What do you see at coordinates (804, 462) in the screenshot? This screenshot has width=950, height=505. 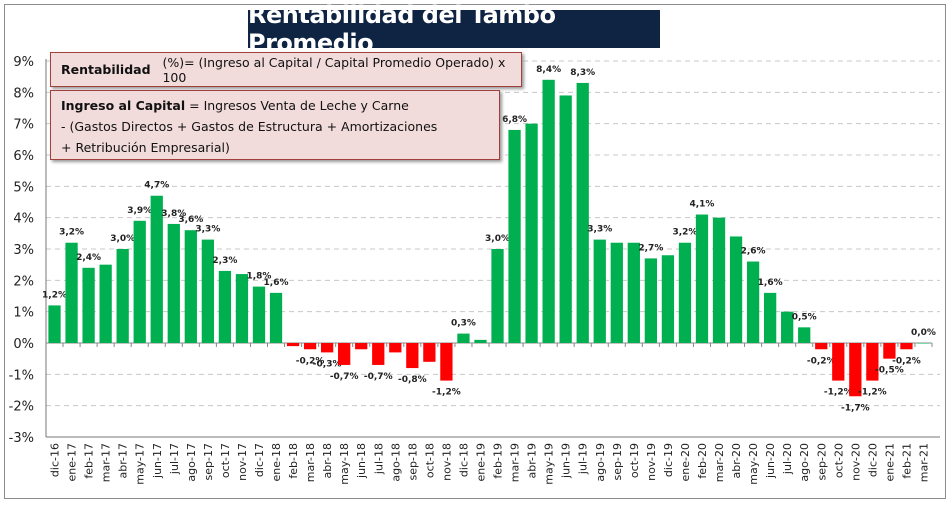 I see `x-tick-label: ago-20` at bounding box center [804, 462].